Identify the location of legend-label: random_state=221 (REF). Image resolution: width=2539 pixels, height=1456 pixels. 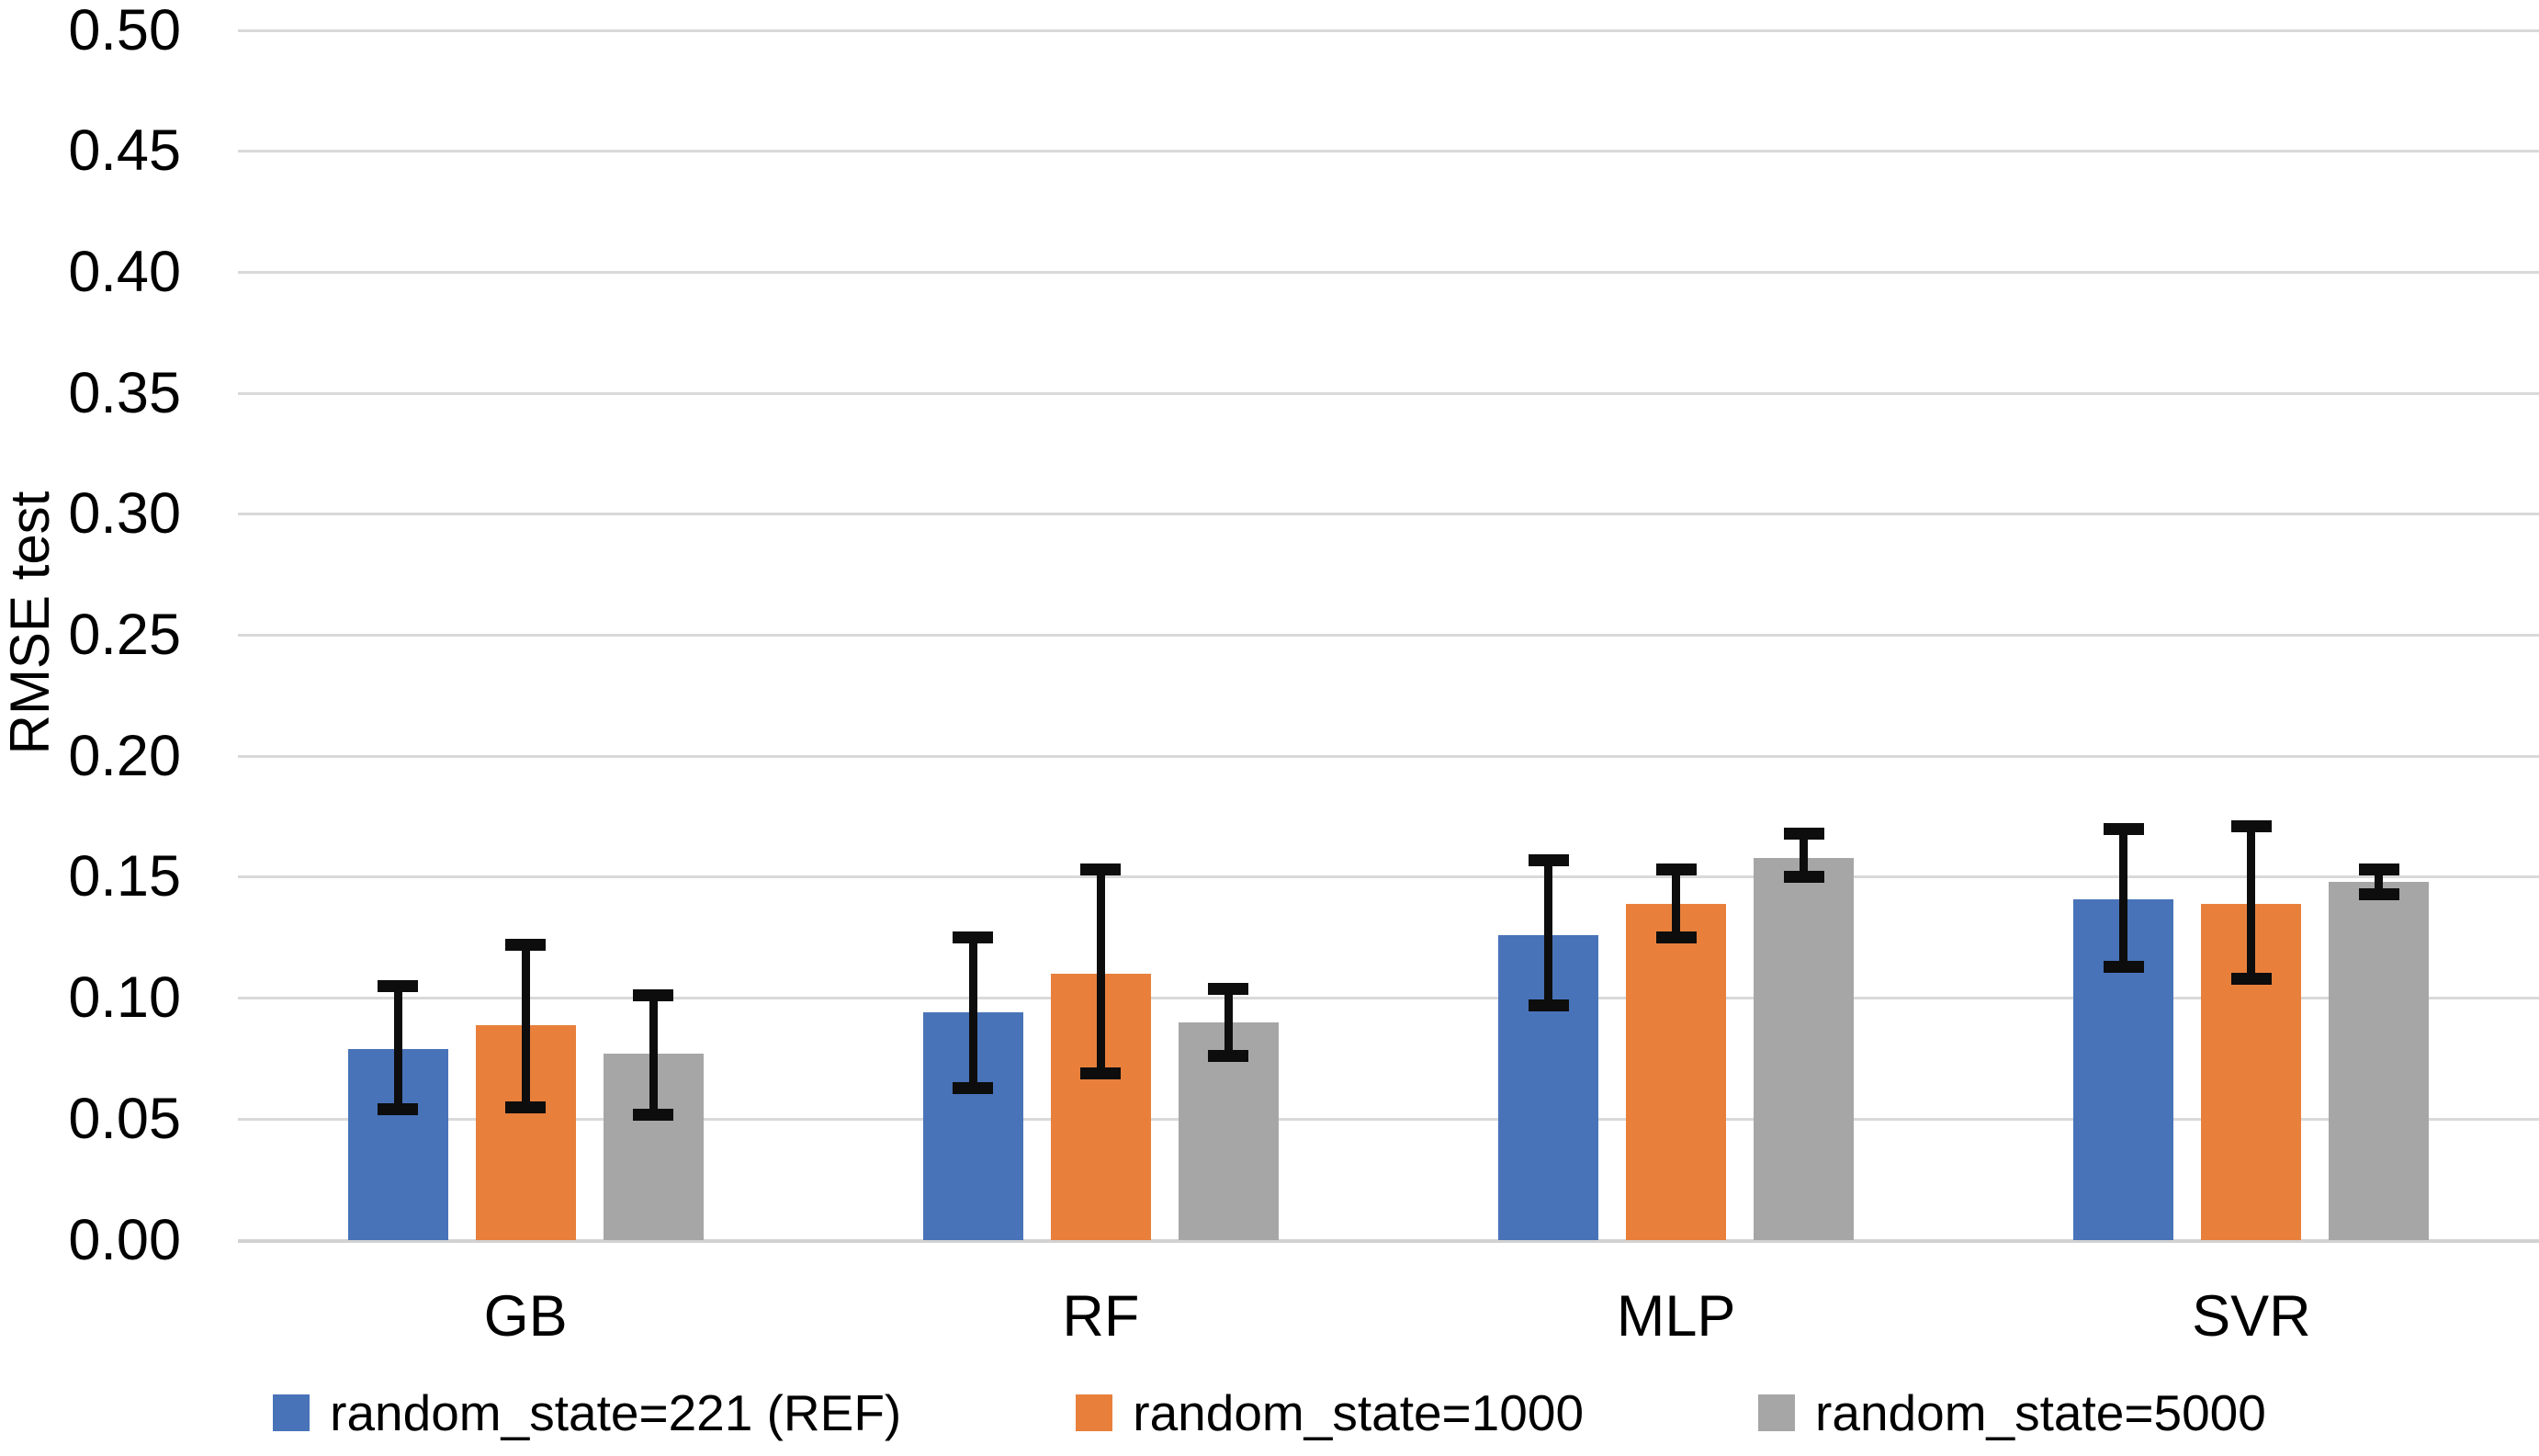
(616, 1412).